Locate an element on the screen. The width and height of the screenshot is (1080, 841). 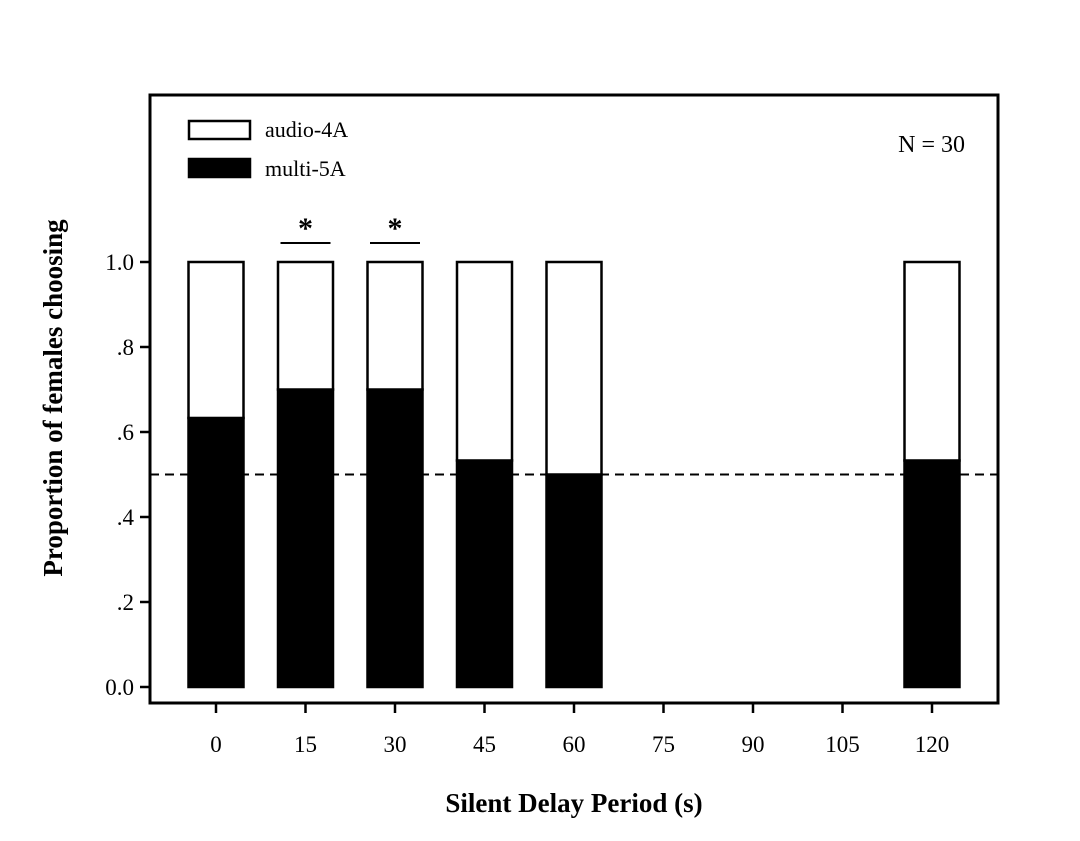
legend-swatch-multi-5A is located at coordinates (219, 168).